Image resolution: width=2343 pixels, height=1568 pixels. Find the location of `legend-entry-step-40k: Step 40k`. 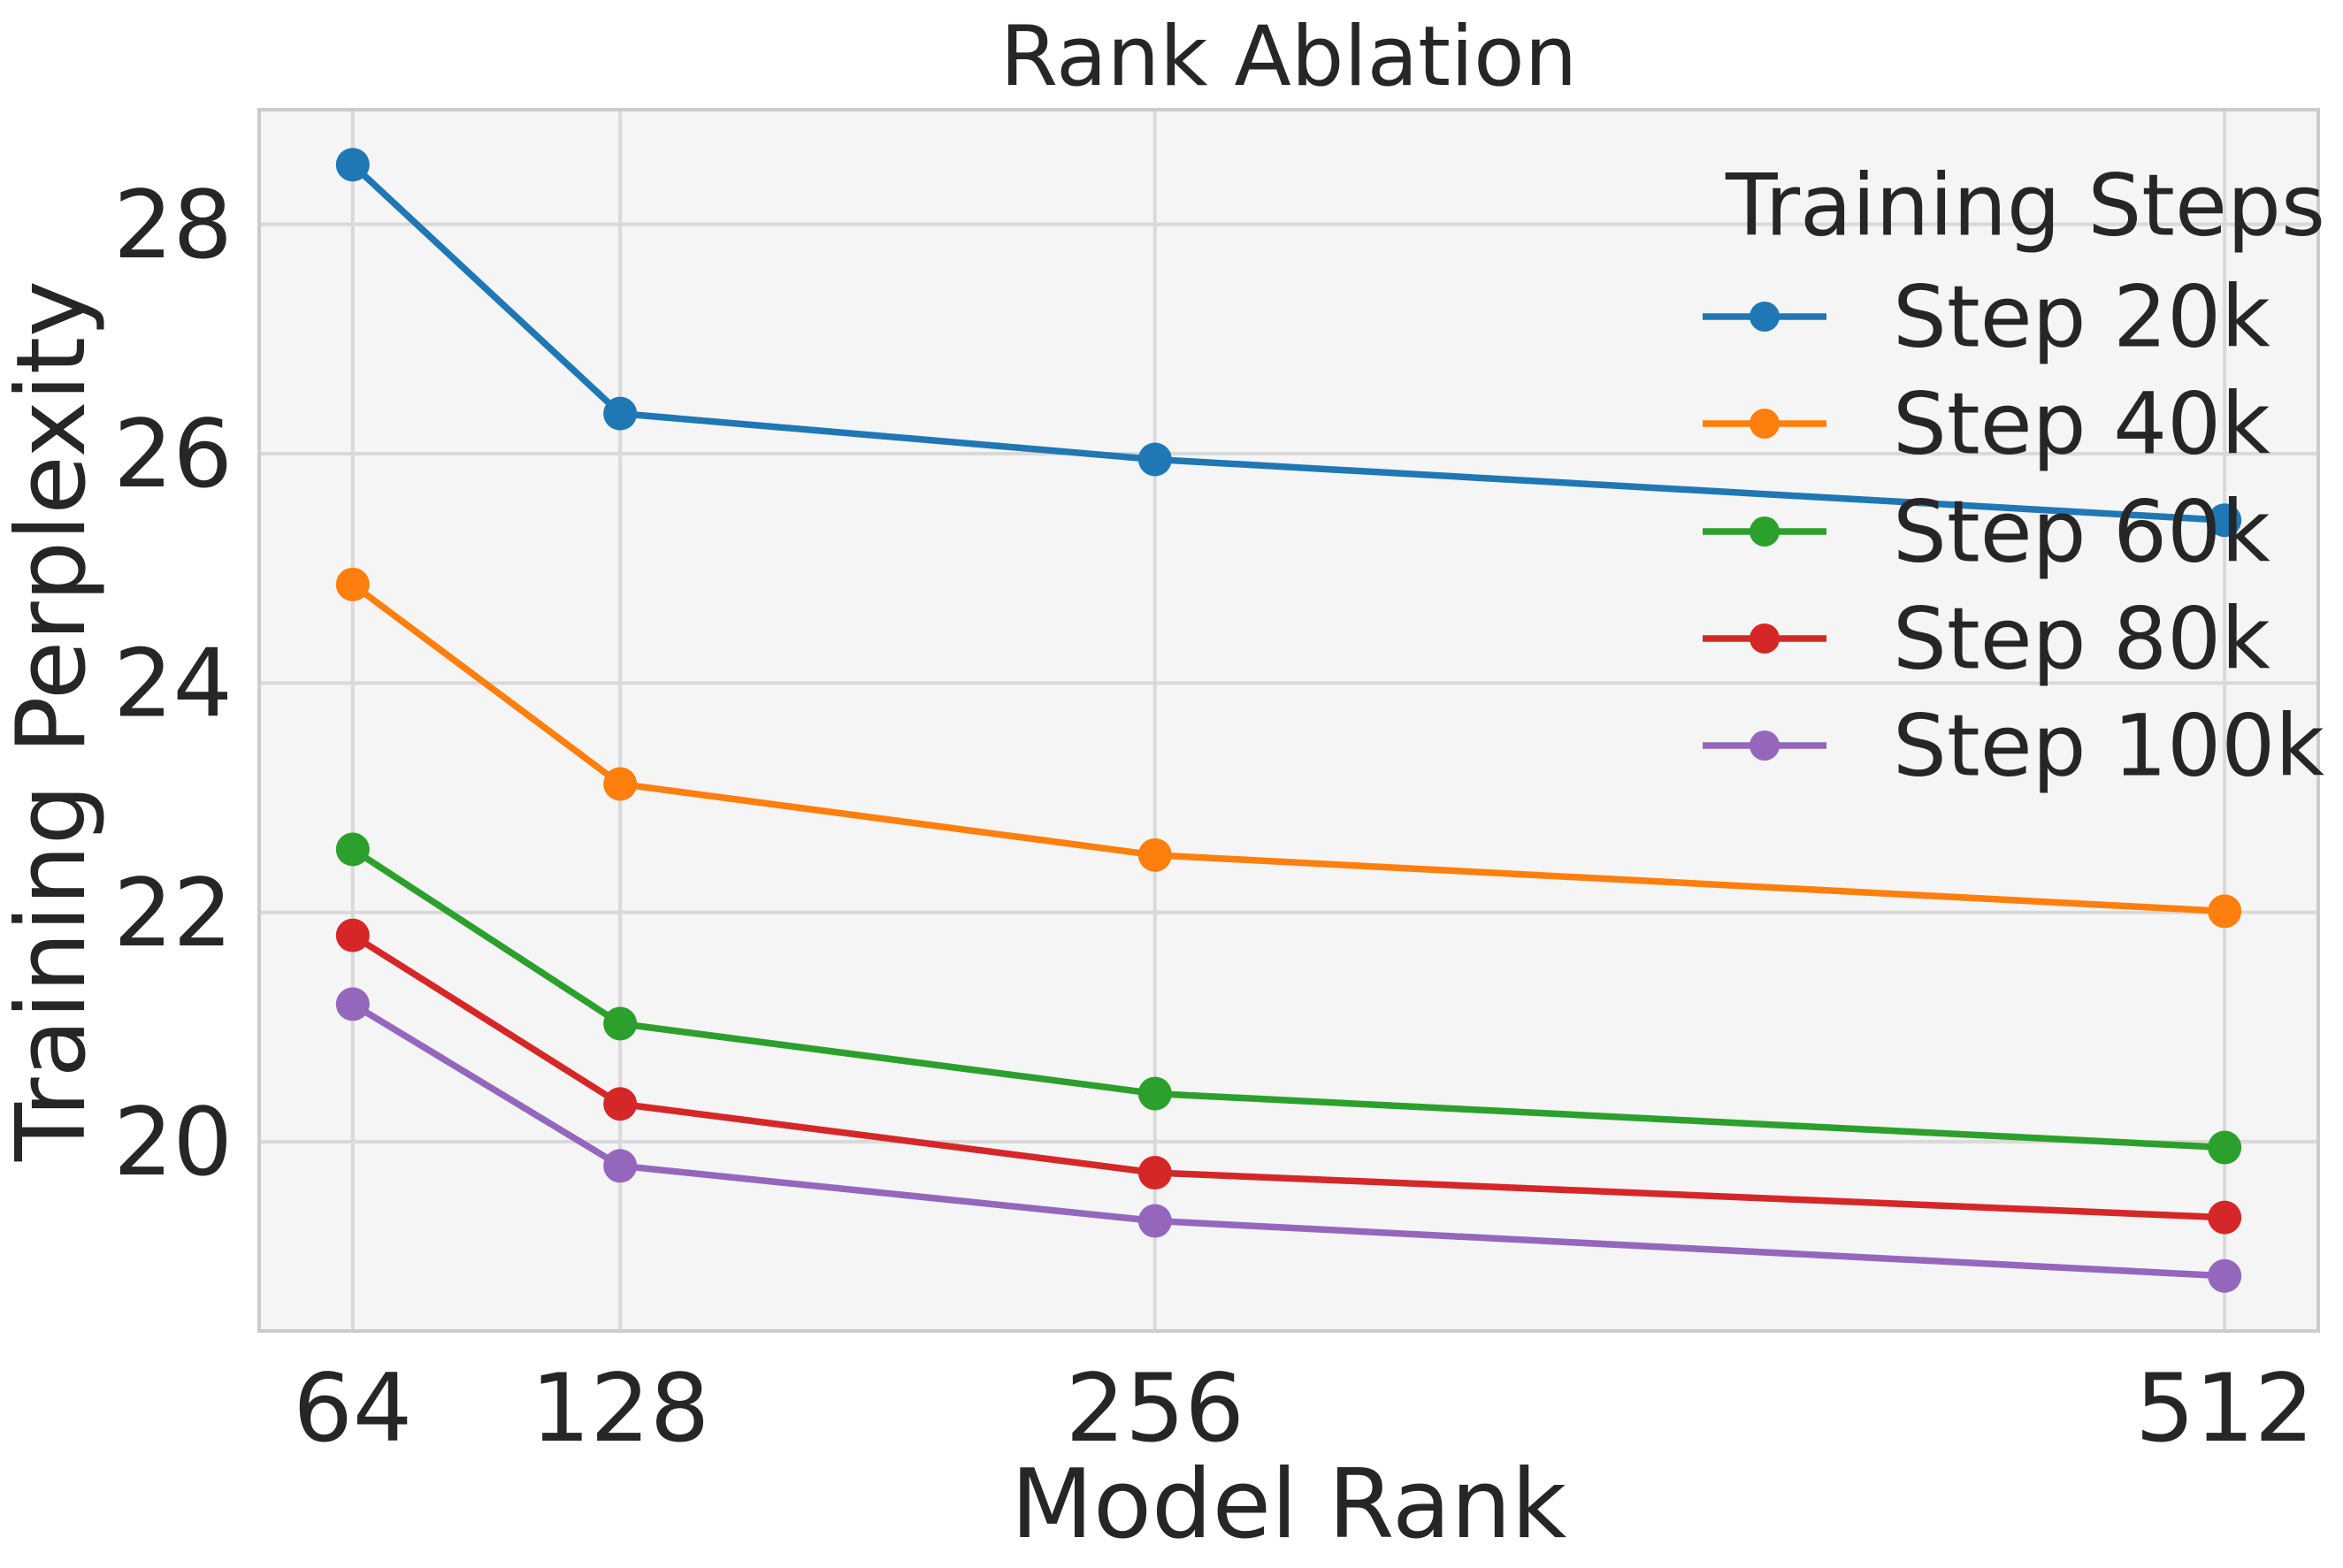

legend-entry-step-40k: Step 40k is located at coordinates (1986, 424).